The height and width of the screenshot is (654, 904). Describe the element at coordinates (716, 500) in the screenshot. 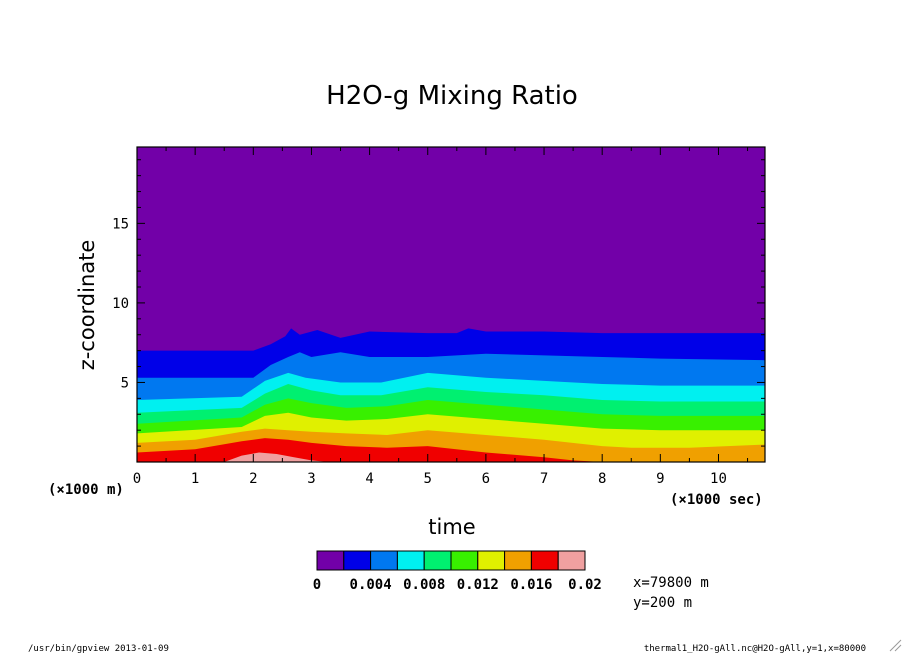

I see `x-multiplier-label: (×1000 sec)` at that location.